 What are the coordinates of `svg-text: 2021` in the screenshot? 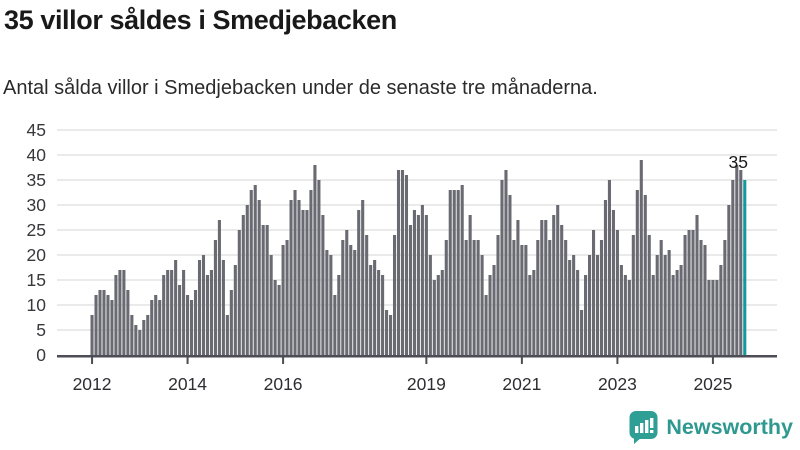 It's located at (521, 384).